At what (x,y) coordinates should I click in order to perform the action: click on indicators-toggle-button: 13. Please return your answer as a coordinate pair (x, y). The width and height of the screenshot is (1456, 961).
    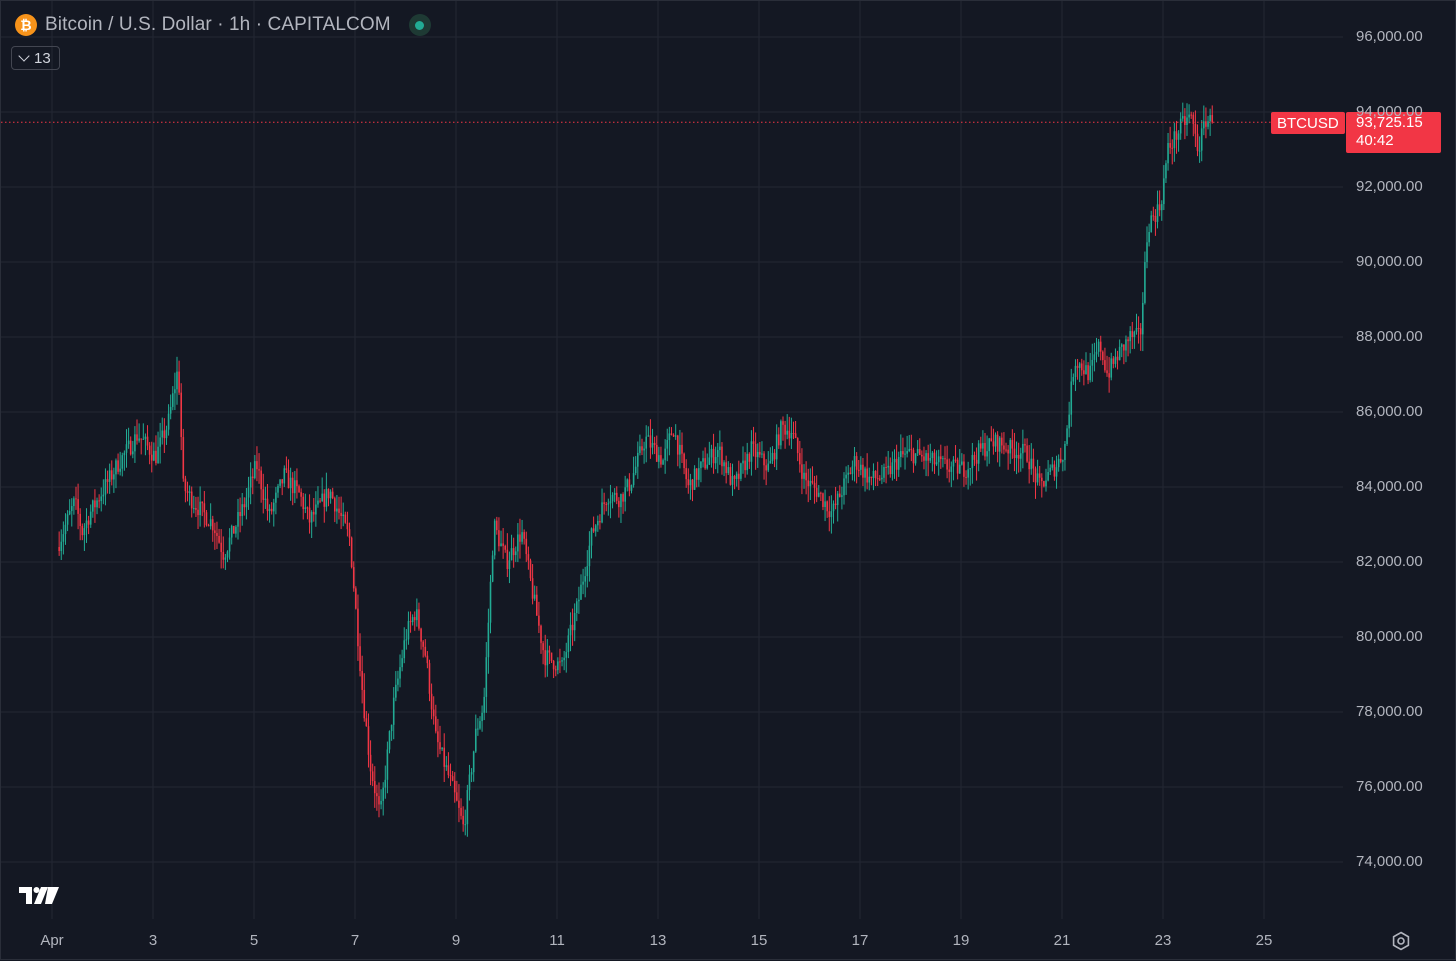
    Looking at the image, I should click on (35, 58).